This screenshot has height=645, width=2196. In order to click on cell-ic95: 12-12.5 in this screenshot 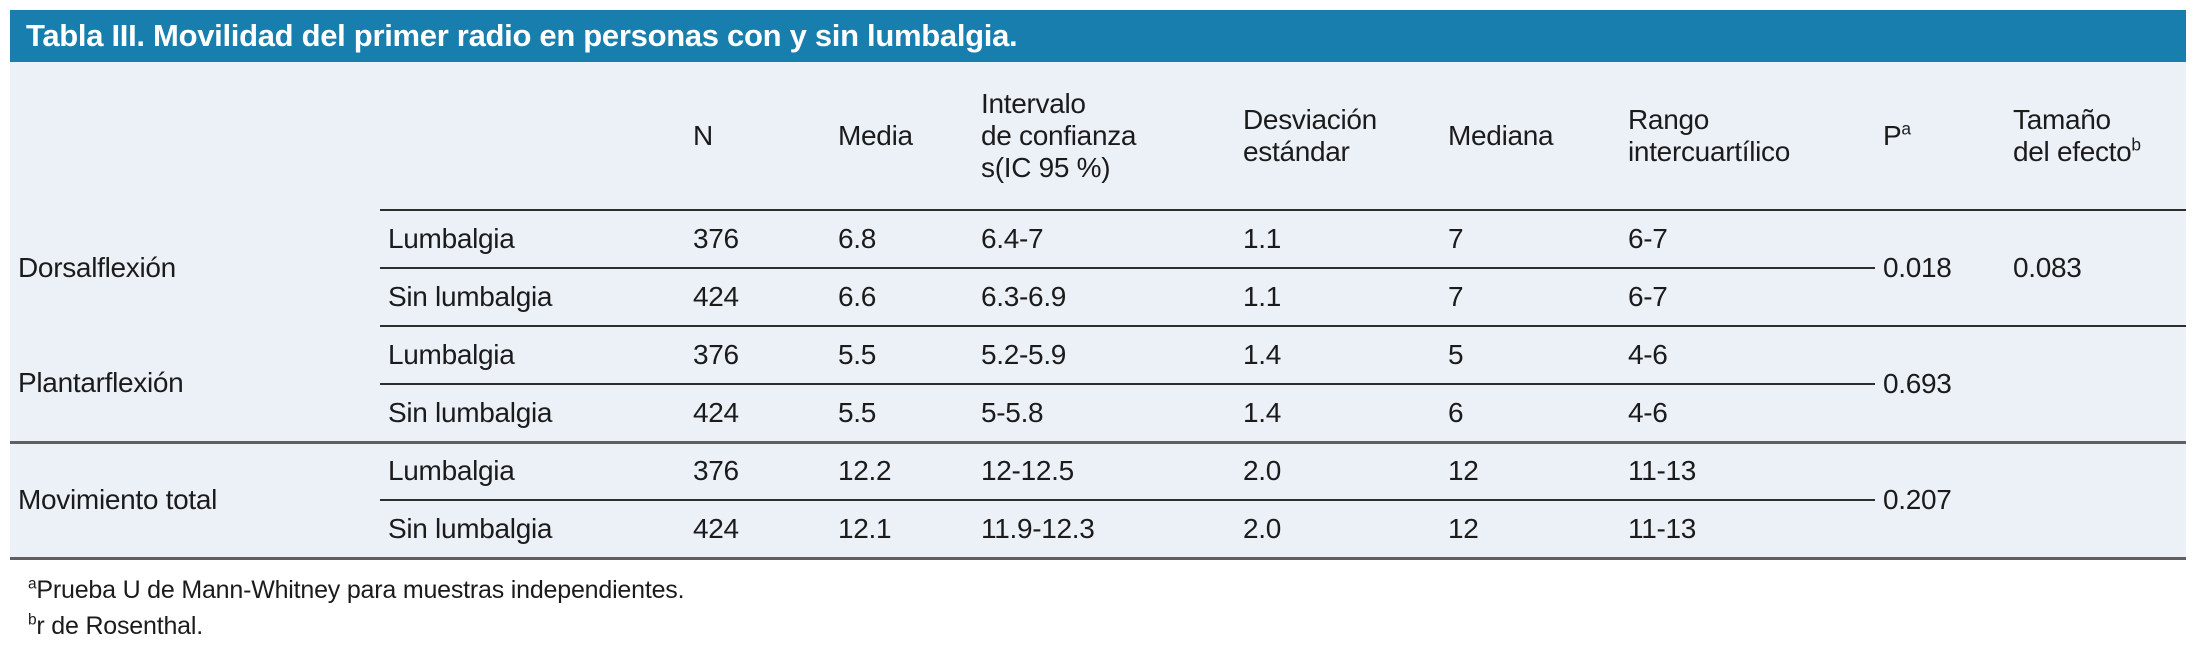, I will do `click(1104, 471)`.